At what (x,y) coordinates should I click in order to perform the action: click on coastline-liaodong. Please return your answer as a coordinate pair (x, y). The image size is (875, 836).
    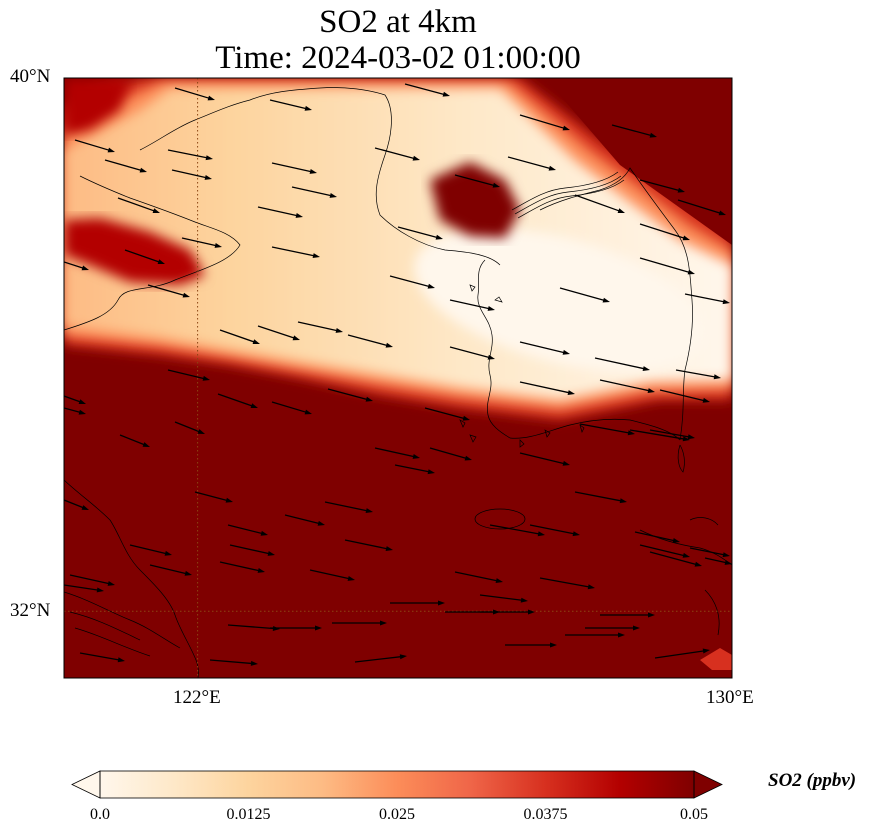
    Looking at the image, I should click on (320, 176).